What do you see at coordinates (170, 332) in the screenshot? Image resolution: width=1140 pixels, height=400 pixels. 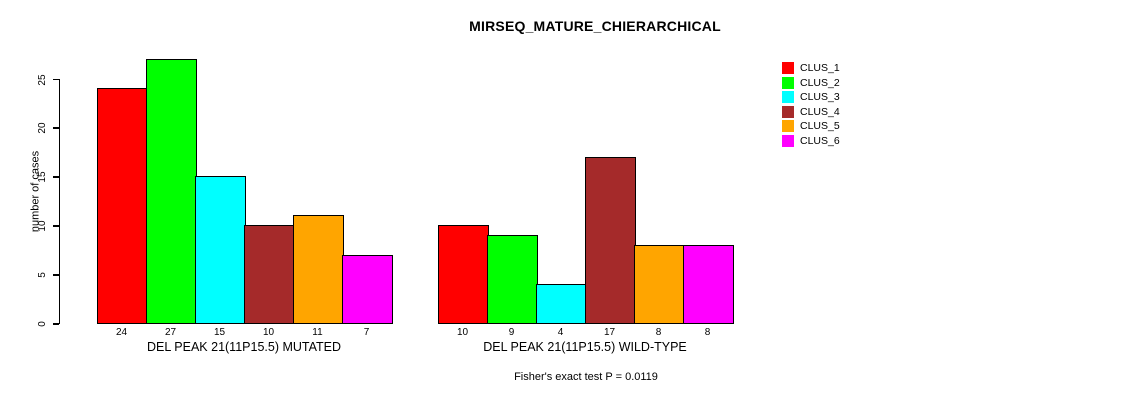 I see `bar-value-label: 27` at bounding box center [170, 332].